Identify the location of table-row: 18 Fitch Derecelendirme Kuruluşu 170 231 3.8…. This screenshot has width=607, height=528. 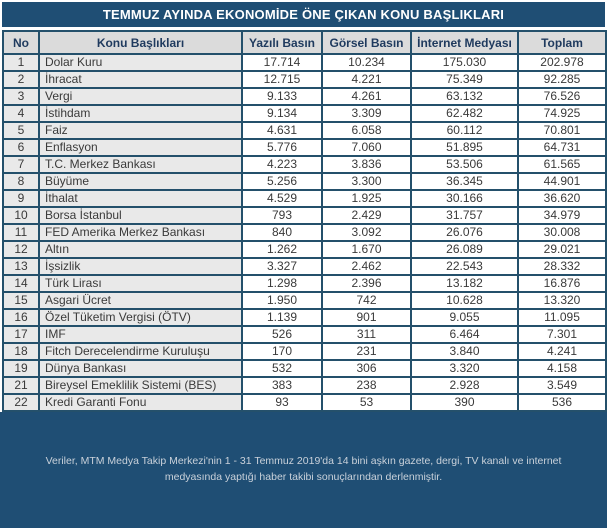
(304, 351).